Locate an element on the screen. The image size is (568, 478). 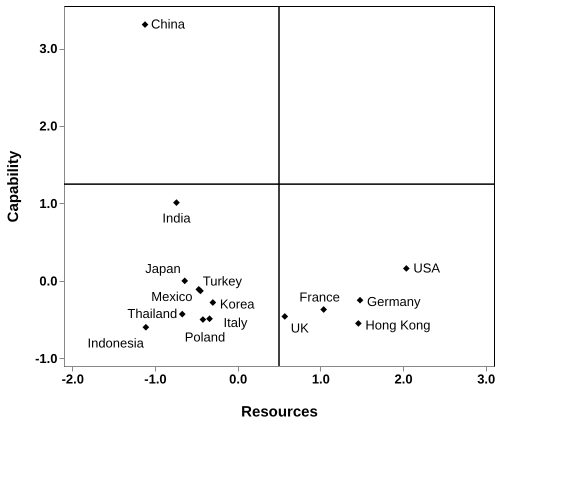
annotation: Korea is located at coordinates (238, 304).